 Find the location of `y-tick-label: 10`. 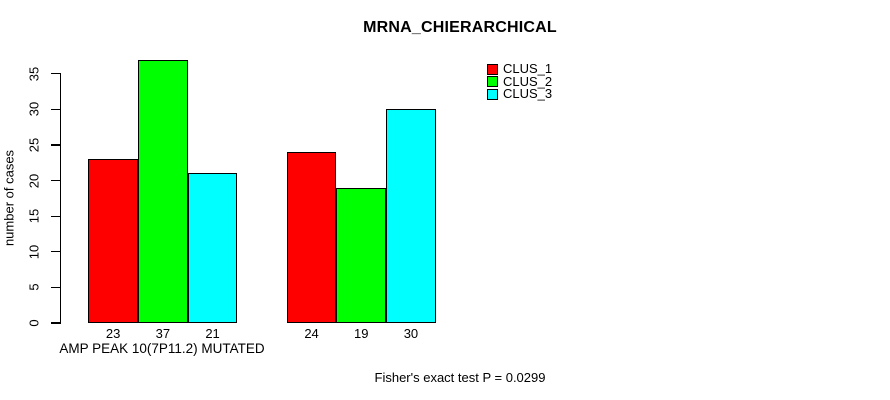

y-tick-label: 10 is located at coordinates (34, 252).